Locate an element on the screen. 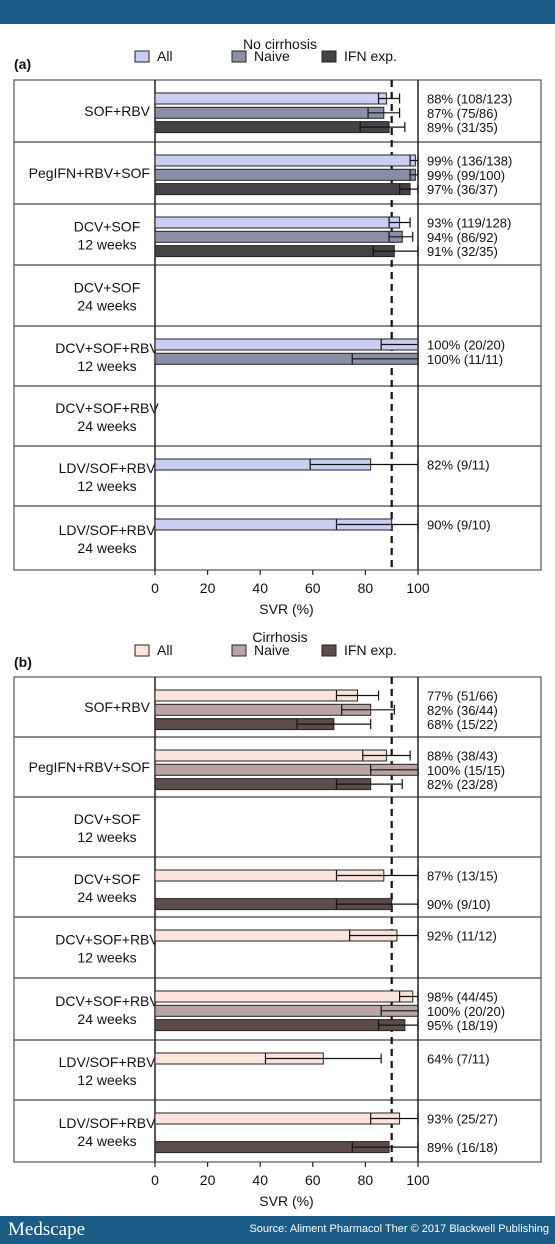 This screenshot has width=555, height=1244. group-label-a-4: DCV+SOF+RBV is located at coordinates (107, 348).